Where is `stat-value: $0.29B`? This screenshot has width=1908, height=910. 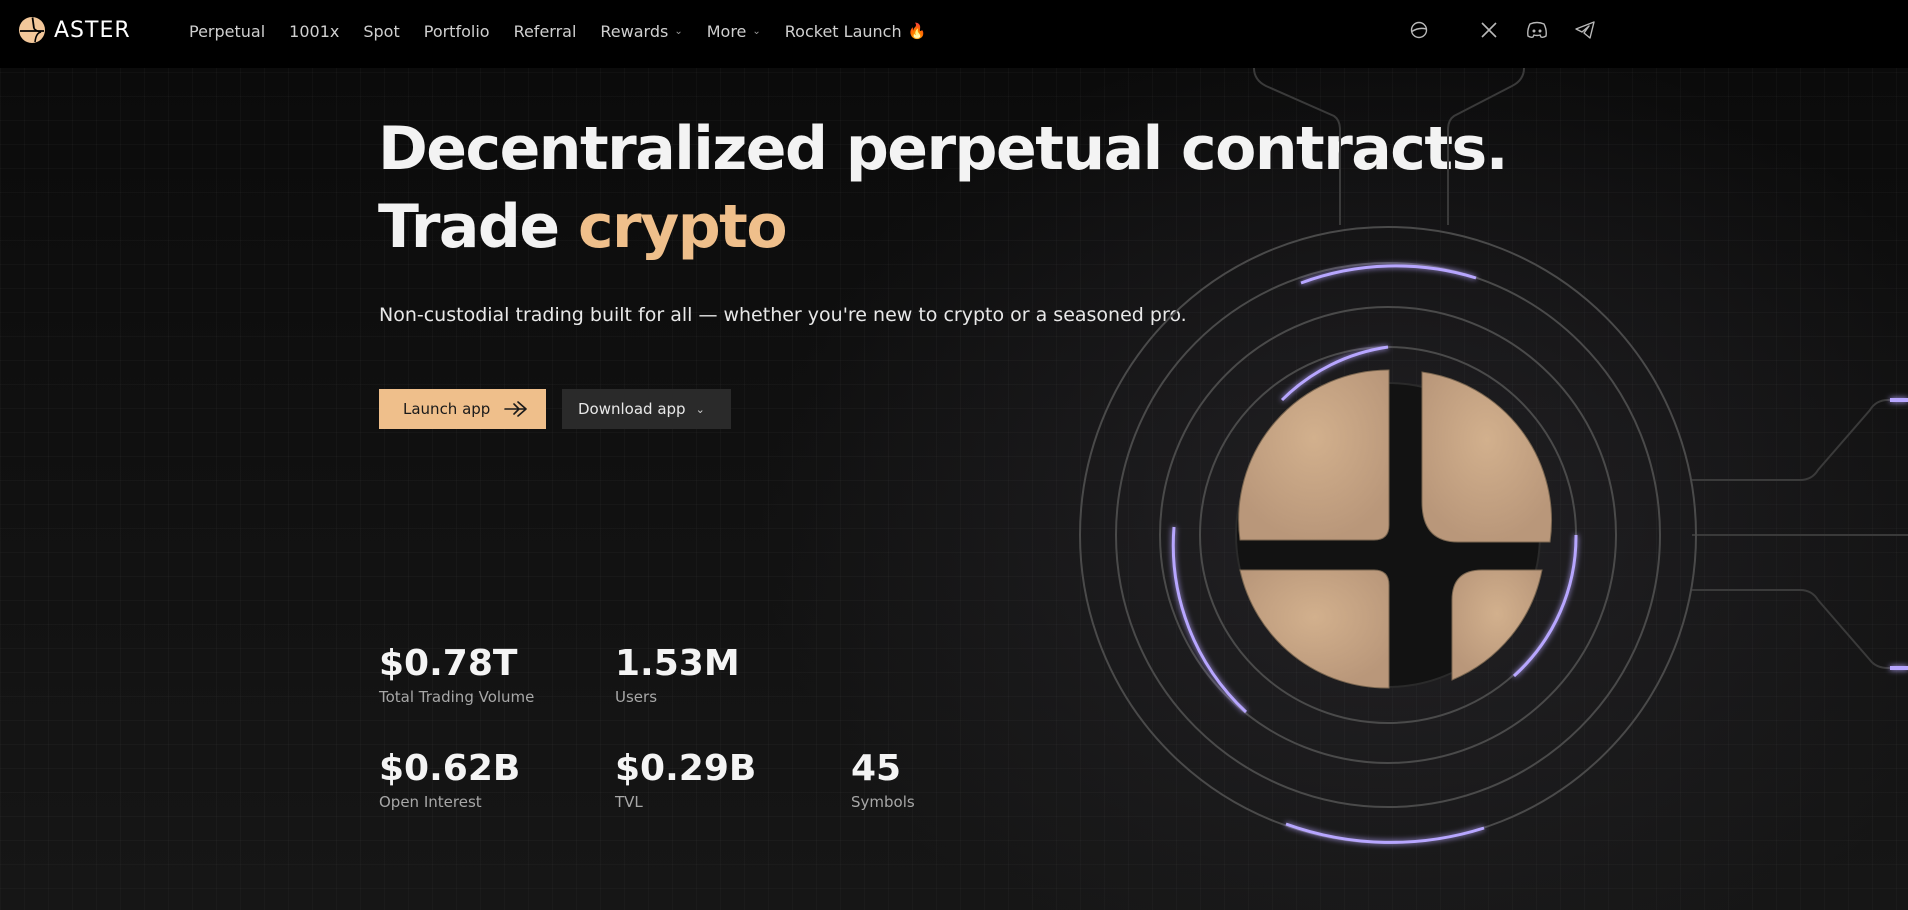 stat-value: $0.29B is located at coordinates (686, 768).